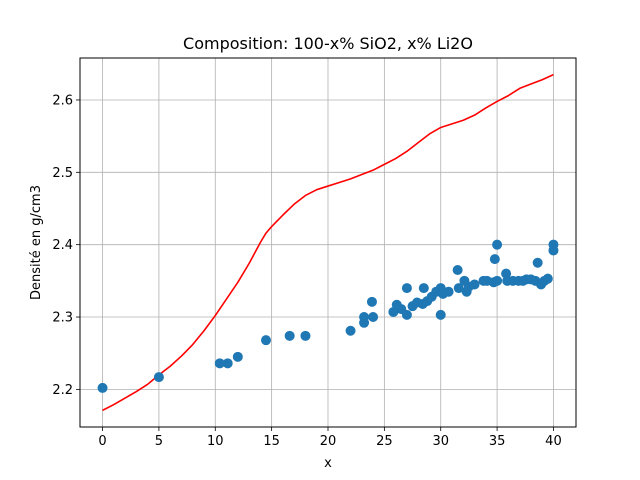  I want to click on x-tick-label: 15, so click(271, 441).